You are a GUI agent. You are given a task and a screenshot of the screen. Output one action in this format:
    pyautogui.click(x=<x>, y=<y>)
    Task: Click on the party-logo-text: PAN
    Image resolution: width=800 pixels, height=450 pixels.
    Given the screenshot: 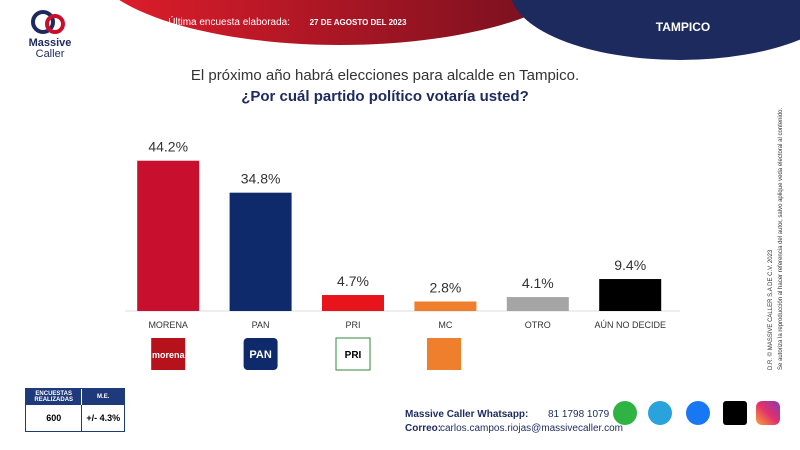 What is the action you would take?
    pyautogui.click(x=260, y=355)
    